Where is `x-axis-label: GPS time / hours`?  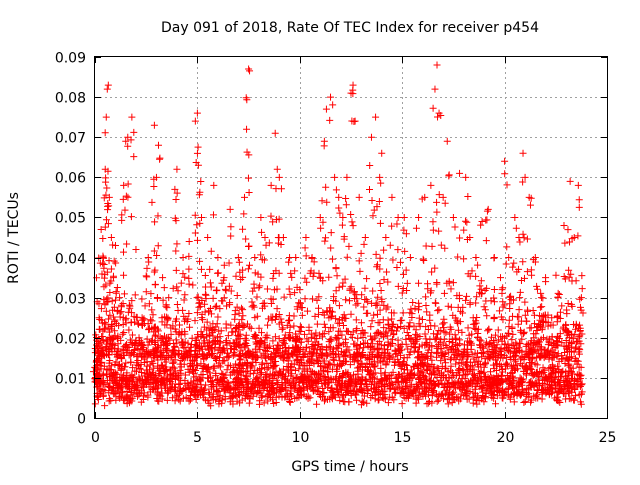 x-axis-label: GPS time / hours is located at coordinates (349, 467).